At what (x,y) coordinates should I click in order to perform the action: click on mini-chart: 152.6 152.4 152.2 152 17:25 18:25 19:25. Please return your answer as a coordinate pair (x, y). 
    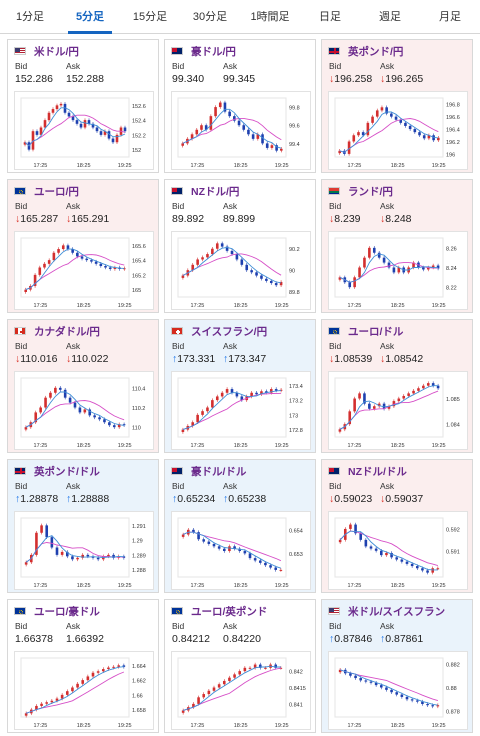
    Looking at the image, I should click on (84, 130).